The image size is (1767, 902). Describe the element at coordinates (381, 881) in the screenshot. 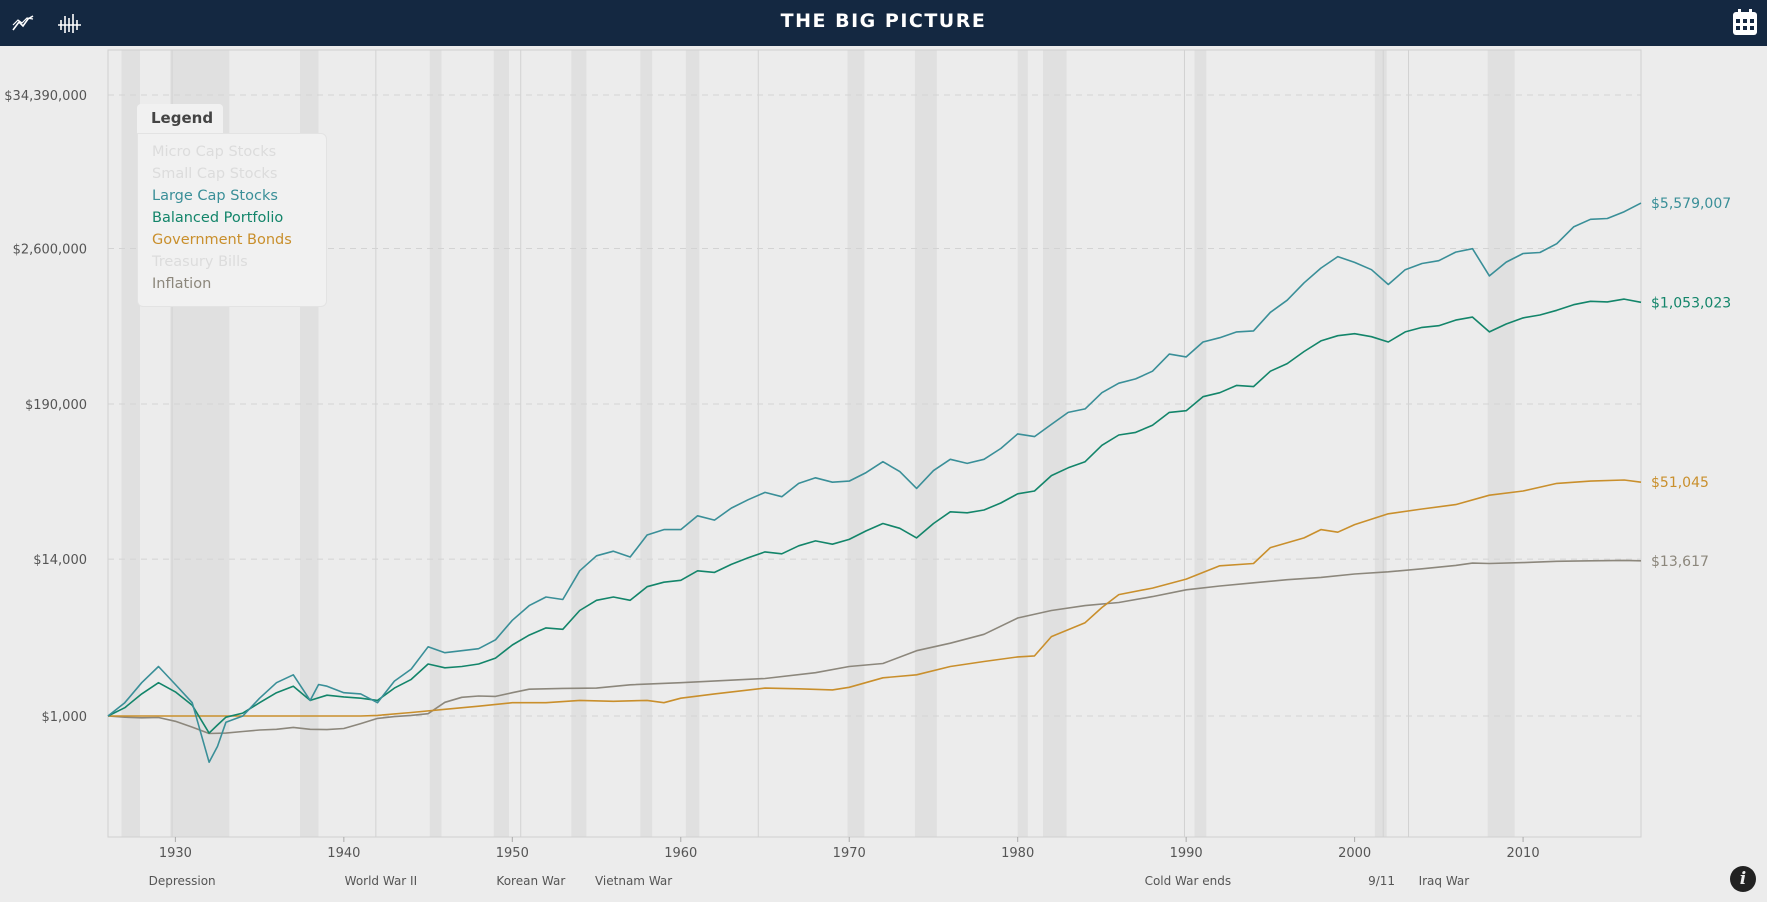

I see `event-label: World War II` at that location.